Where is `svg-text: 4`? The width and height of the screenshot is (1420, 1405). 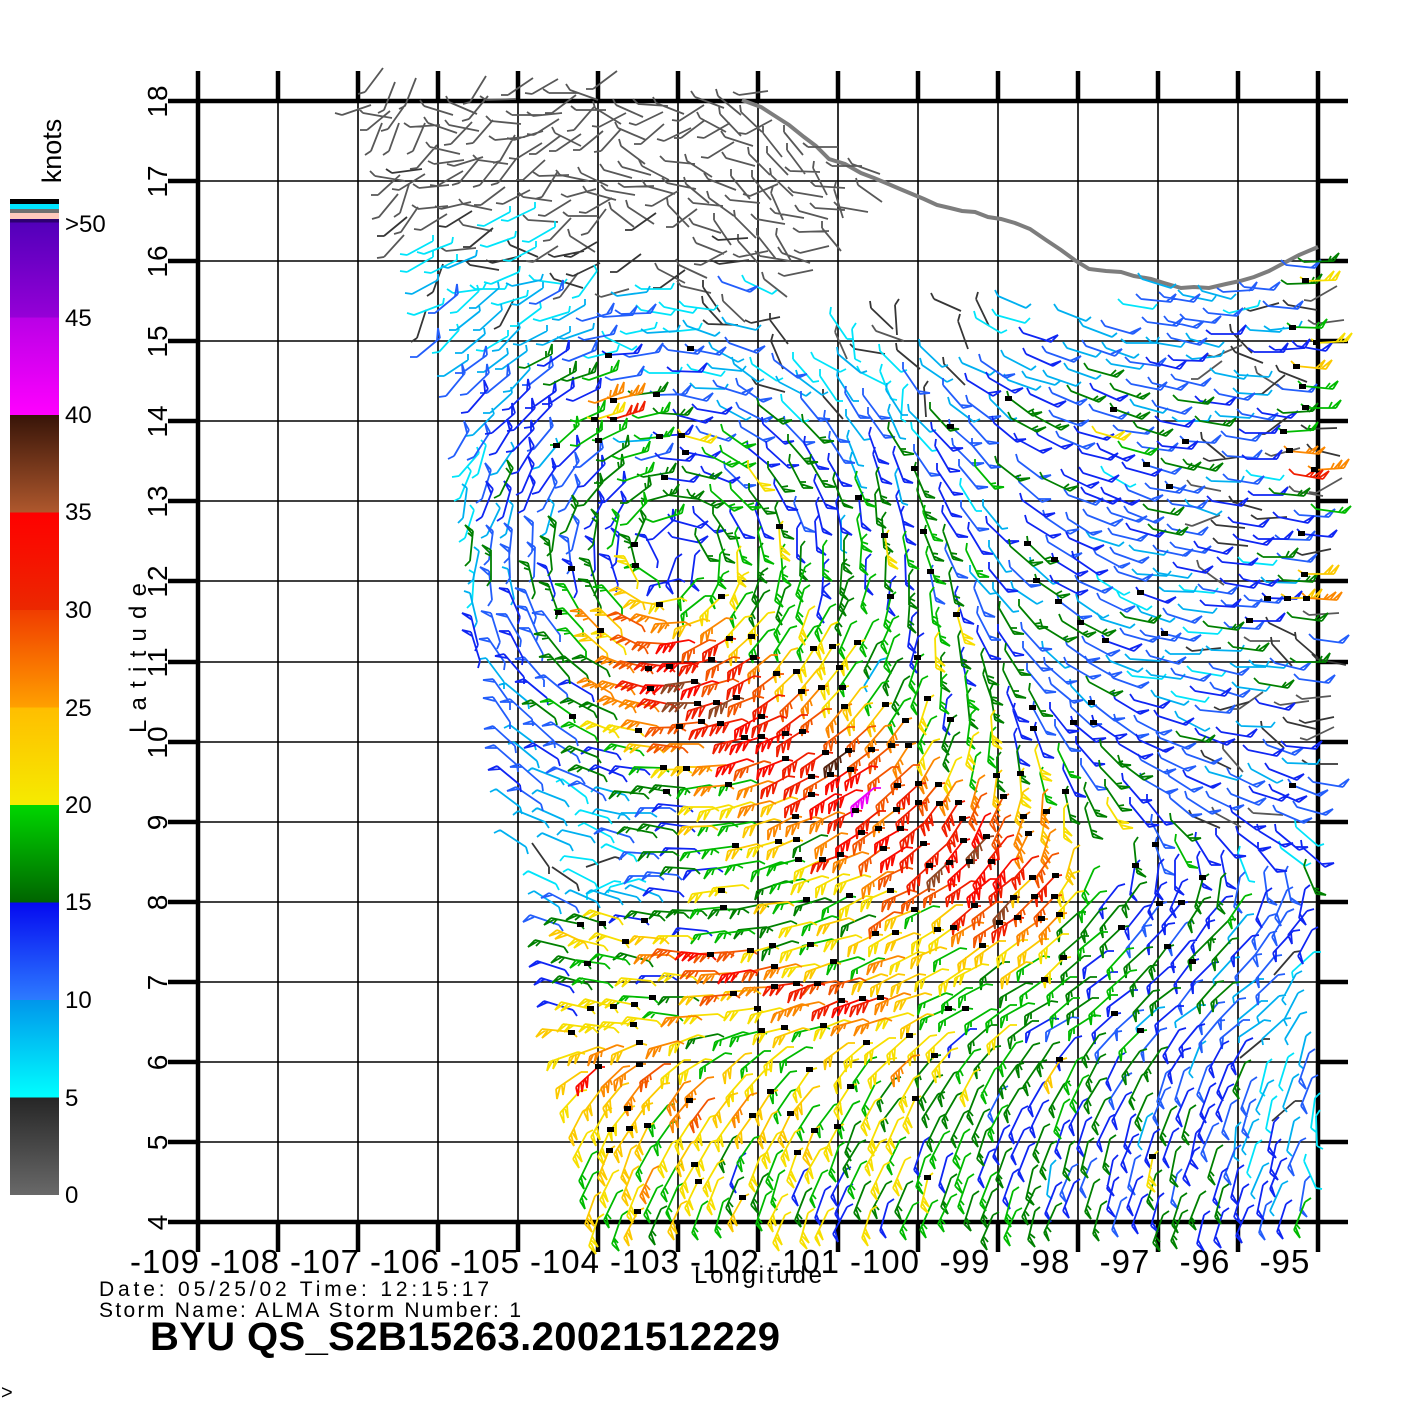 svg-text: 4 is located at coordinates (157, 1222).